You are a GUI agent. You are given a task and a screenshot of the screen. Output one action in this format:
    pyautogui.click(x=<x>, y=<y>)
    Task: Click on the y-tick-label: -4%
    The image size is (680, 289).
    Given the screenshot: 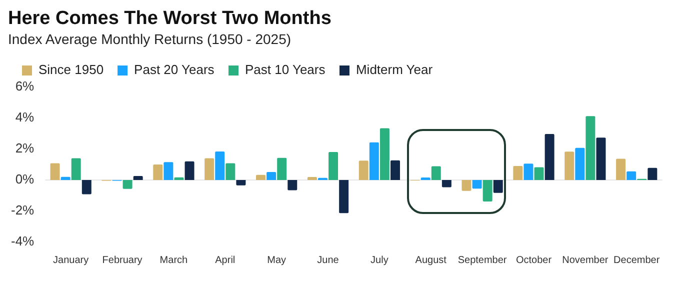 What is the action you would take?
    pyautogui.click(x=22, y=241)
    